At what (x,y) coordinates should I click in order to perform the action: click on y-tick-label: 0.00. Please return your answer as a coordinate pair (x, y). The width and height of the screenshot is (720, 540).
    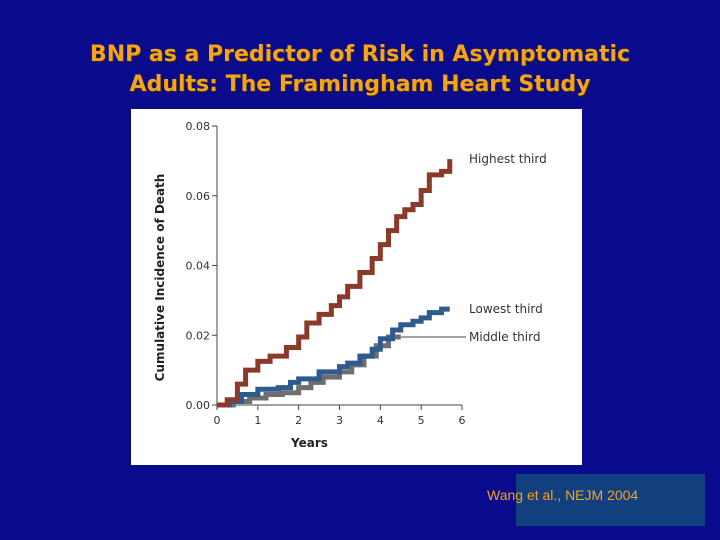
    Looking at the image, I should click on (198, 405).